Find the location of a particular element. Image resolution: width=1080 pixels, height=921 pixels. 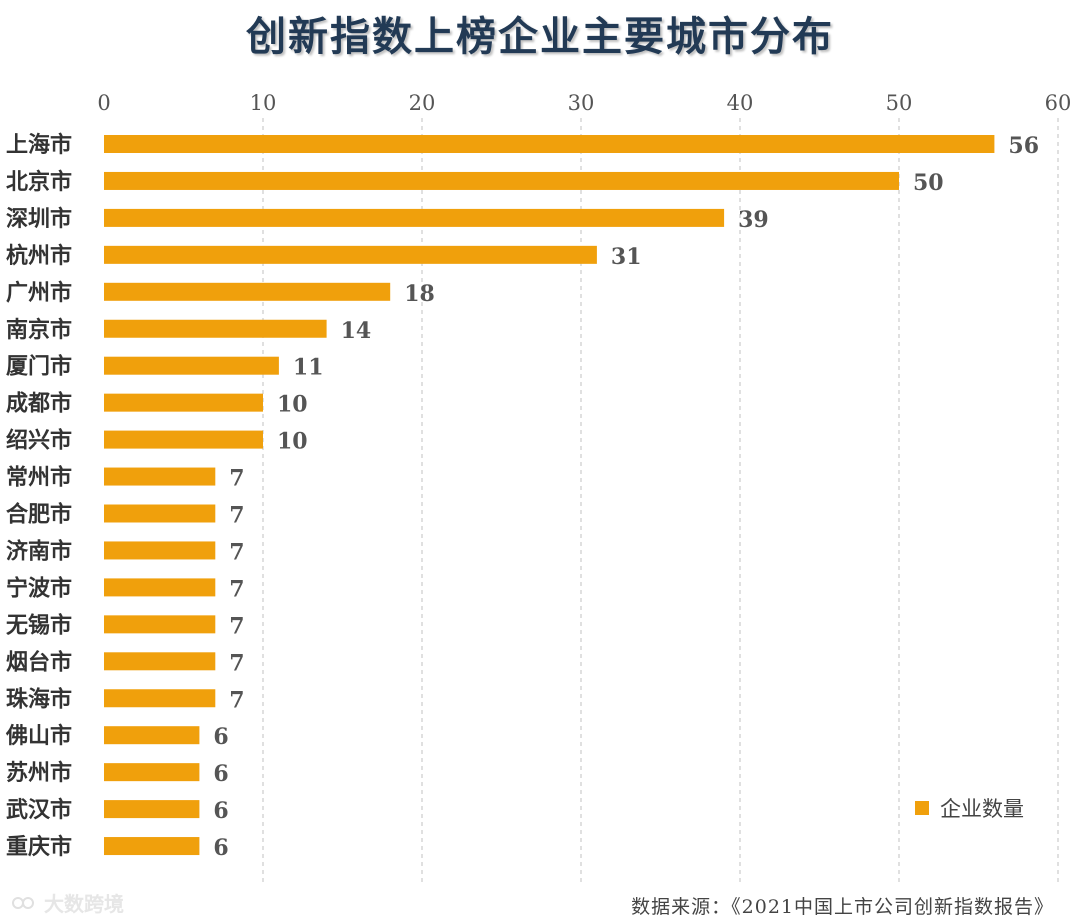

x-axis-ticks: 0 10 20 30 40 50 60 is located at coordinates (584, 103).